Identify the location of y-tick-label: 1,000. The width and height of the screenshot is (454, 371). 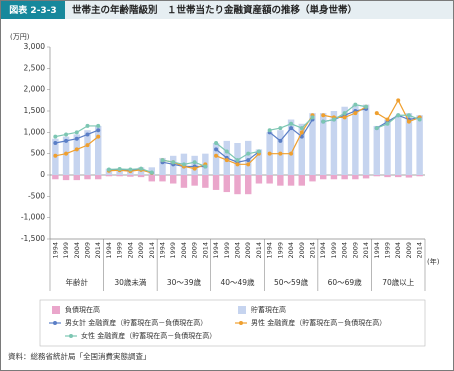
(35, 131).